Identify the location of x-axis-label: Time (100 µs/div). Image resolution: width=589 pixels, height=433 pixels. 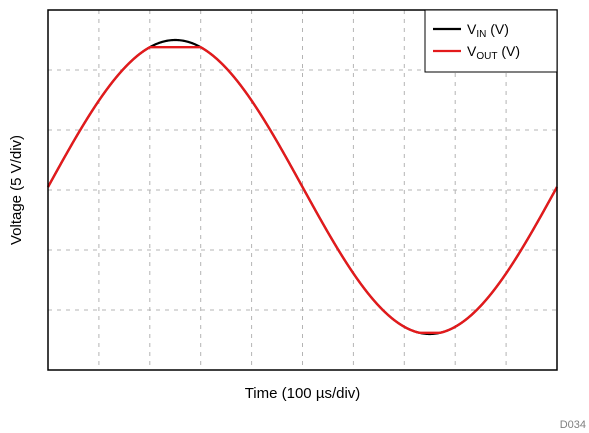
(303, 393).